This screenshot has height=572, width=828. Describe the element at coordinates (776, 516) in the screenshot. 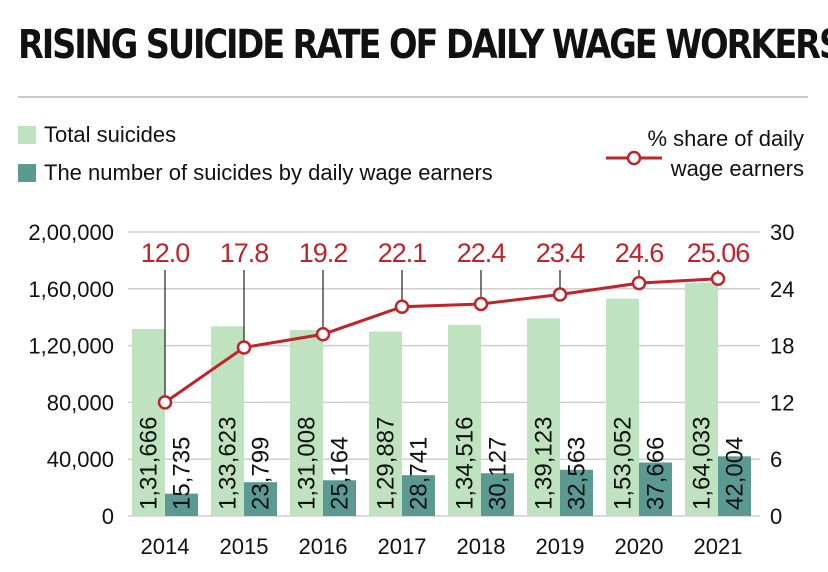

I see `y2-tick-label: 0` at that location.